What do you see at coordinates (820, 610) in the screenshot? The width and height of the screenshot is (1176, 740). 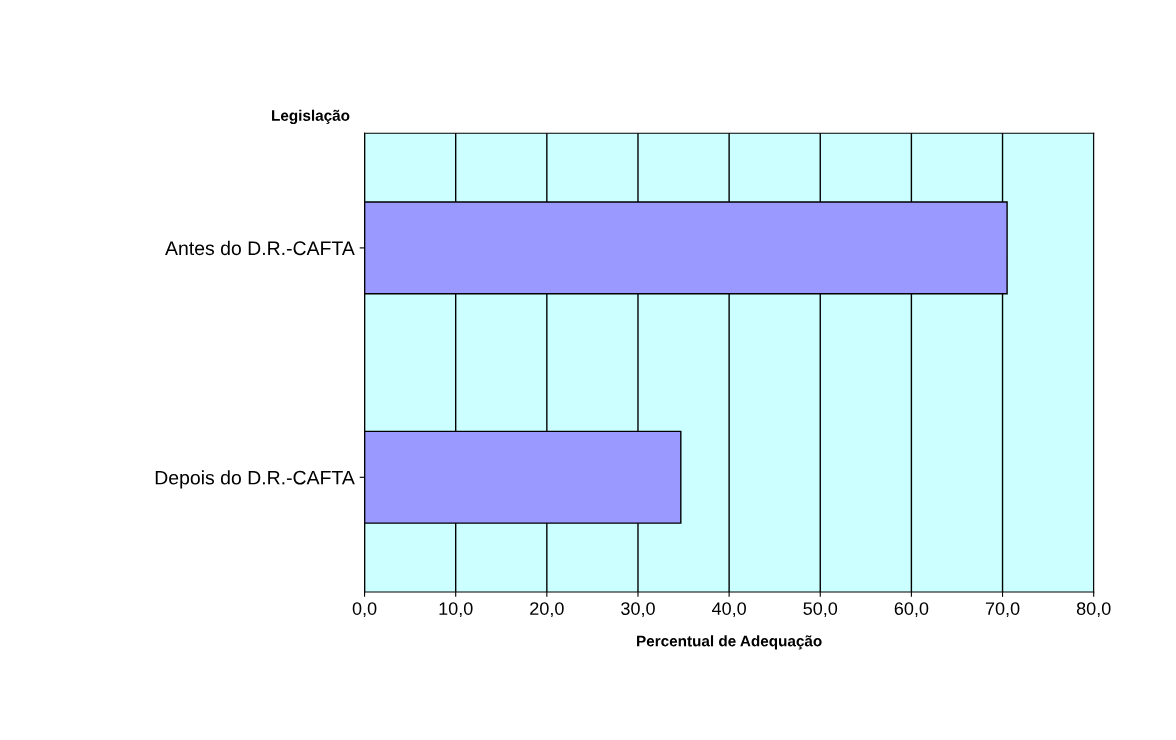 I see `x-tick-label: 50,0` at bounding box center [820, 610].